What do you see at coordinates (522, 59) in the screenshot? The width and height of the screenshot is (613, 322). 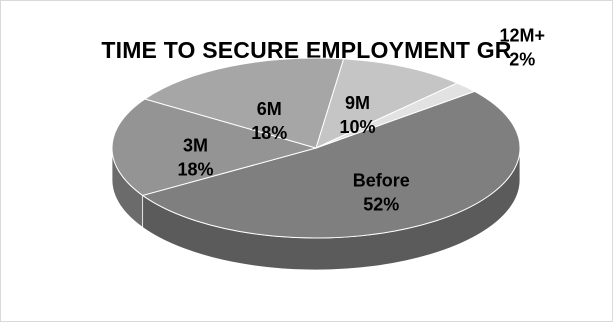 I see `slice-value-12m: 2%` at bounding box center [522, 59].